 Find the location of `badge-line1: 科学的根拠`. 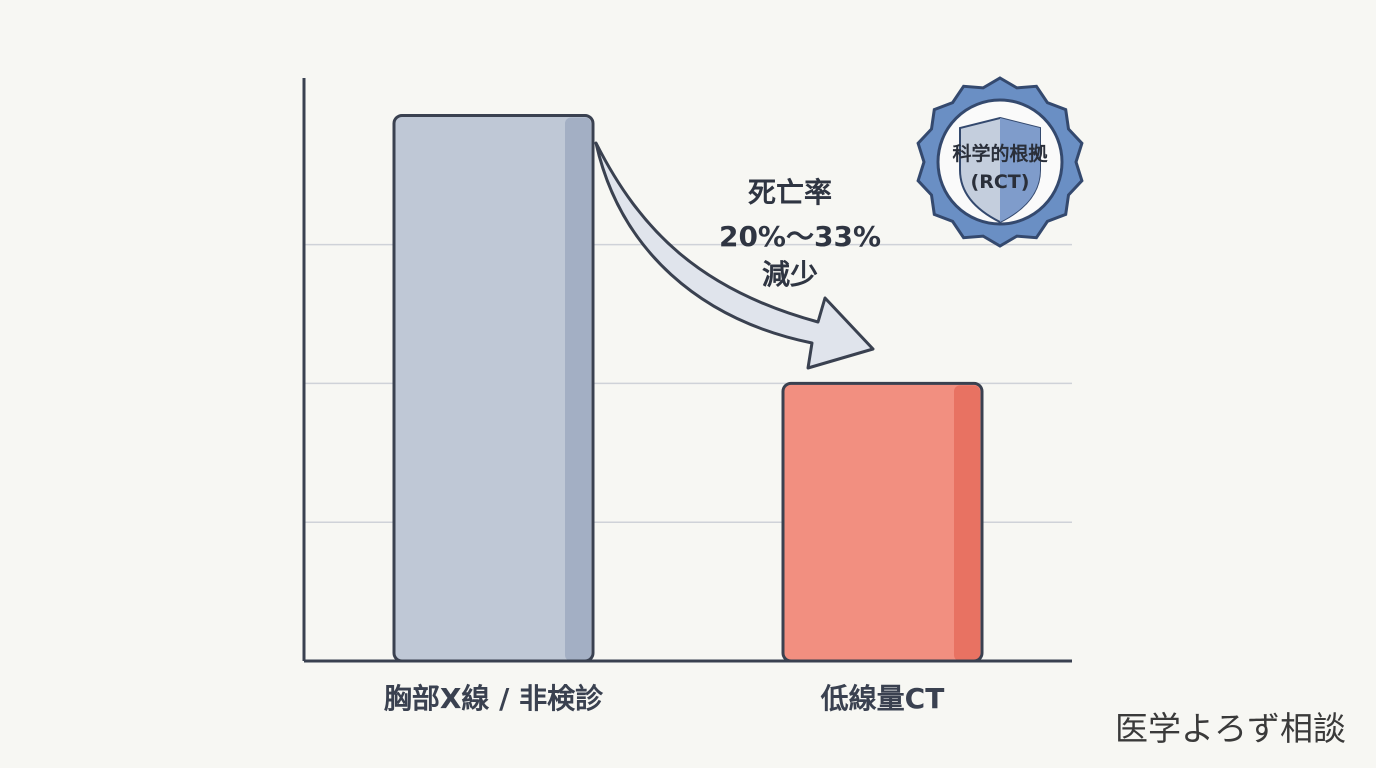

badge-line1: 科学的根拠 is located at coordinates (1000, 153).